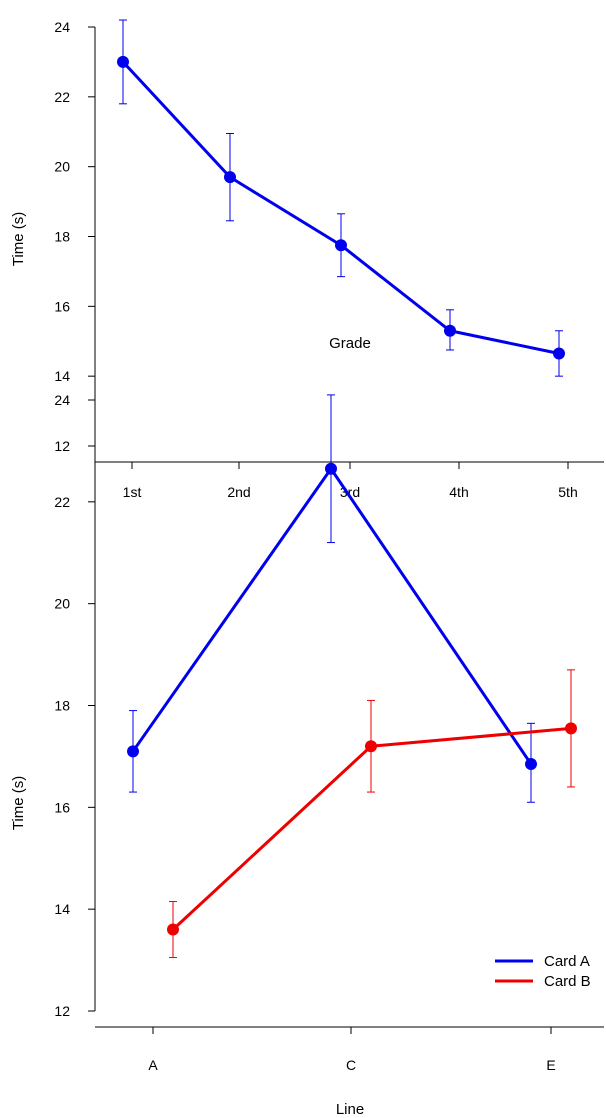 This screenshot has width=606, height=1118. Describe the element at coordinates (132, 492) in the screenshot. I see `x-tick-label: 1st` at that location.